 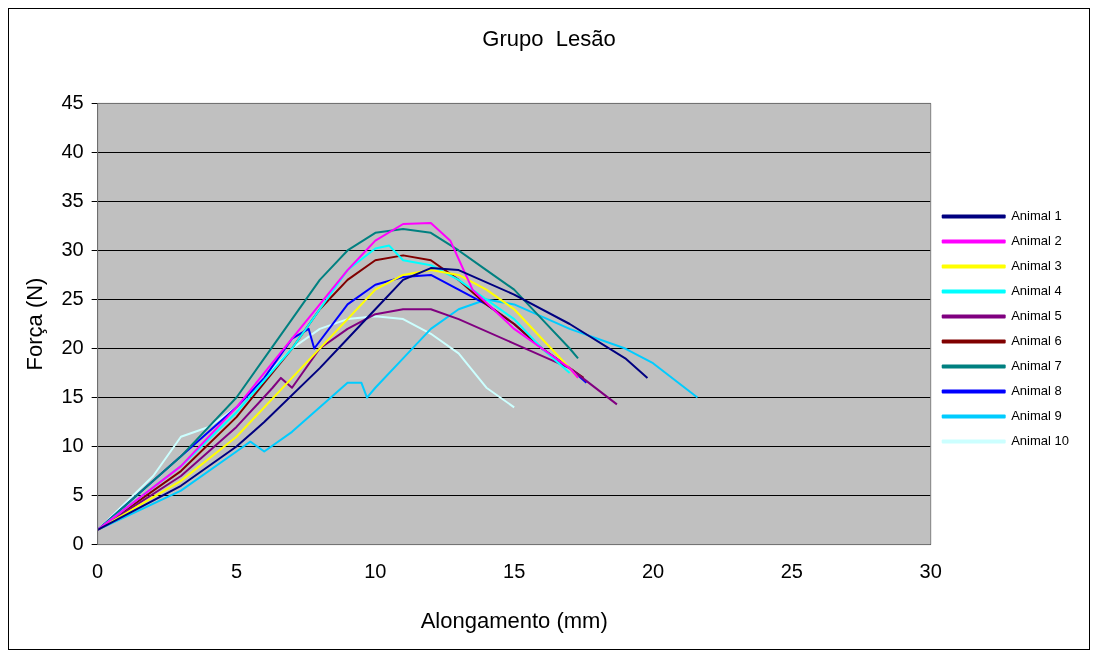 I want to click on x-tick-label: 5, so click(x=236, y=571).